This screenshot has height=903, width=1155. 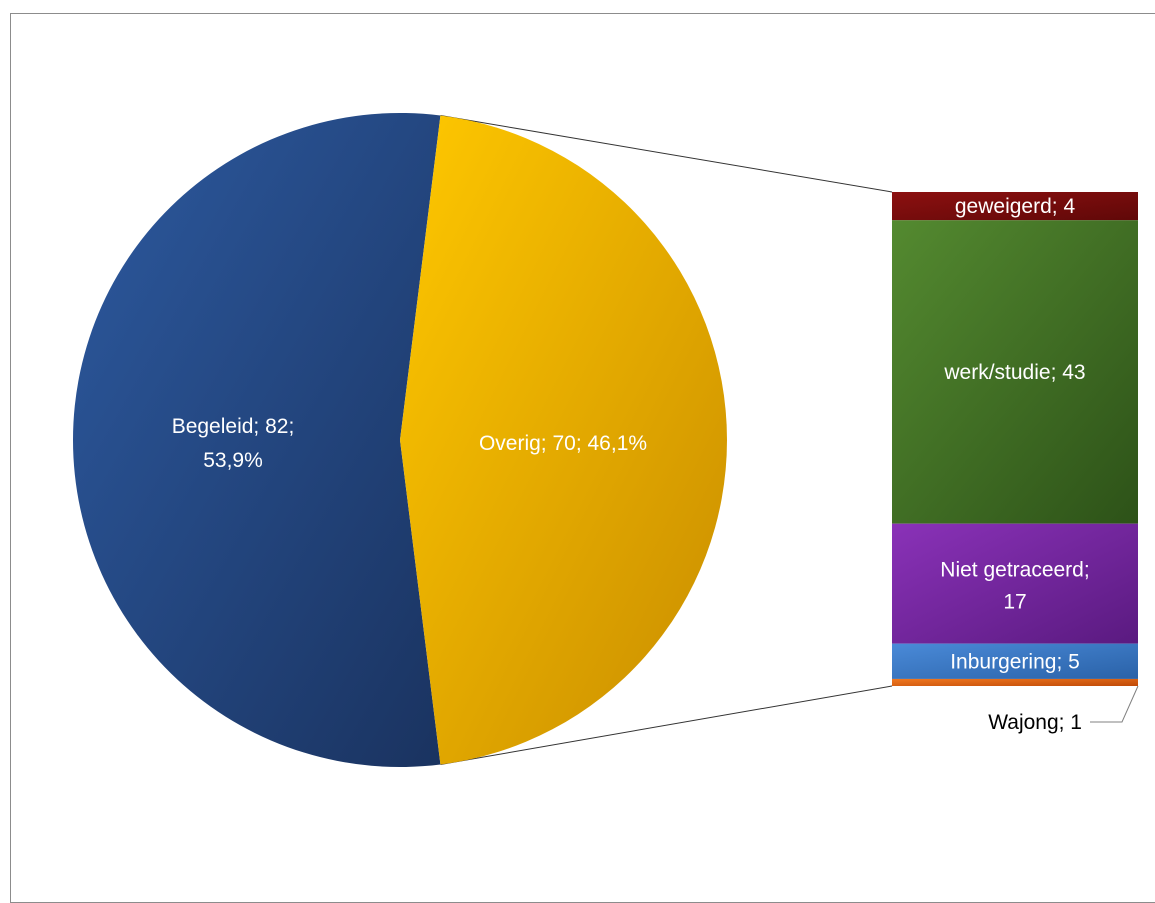 What do you see at coordinates (233, 426) in the screenshot?
I see `pie-label-begeleid: Begeleid; 82;` at bounding box center [233, 426].